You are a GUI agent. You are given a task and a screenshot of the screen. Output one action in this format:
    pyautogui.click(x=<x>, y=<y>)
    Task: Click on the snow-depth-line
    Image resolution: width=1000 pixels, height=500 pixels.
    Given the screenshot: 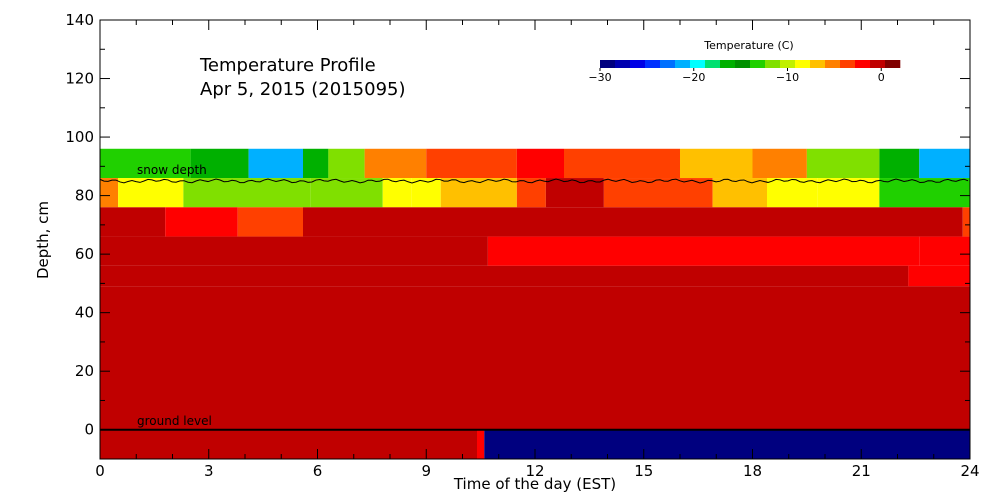 What is the action you would take?
    pyautogui.click(x=534, y=181)
    